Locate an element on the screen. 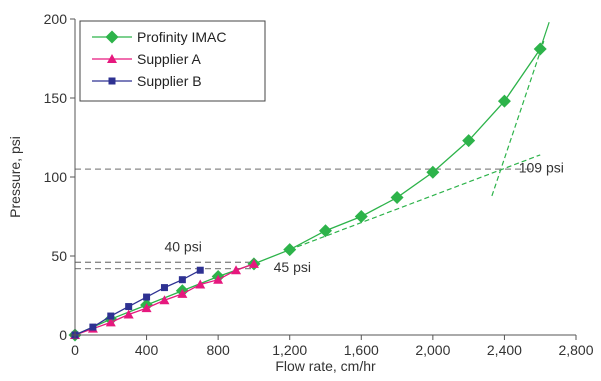 Image resolution: width=601 pixels, height=381 pixels. y-tick-label: 200 is located at coordinates (56, 19).